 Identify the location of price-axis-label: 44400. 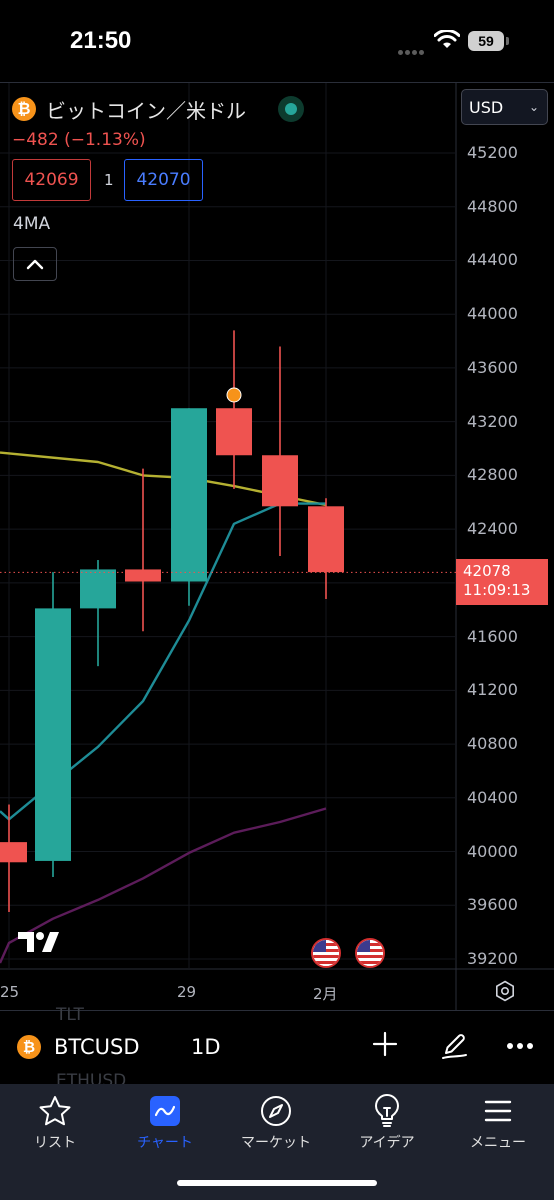
(492, 260).